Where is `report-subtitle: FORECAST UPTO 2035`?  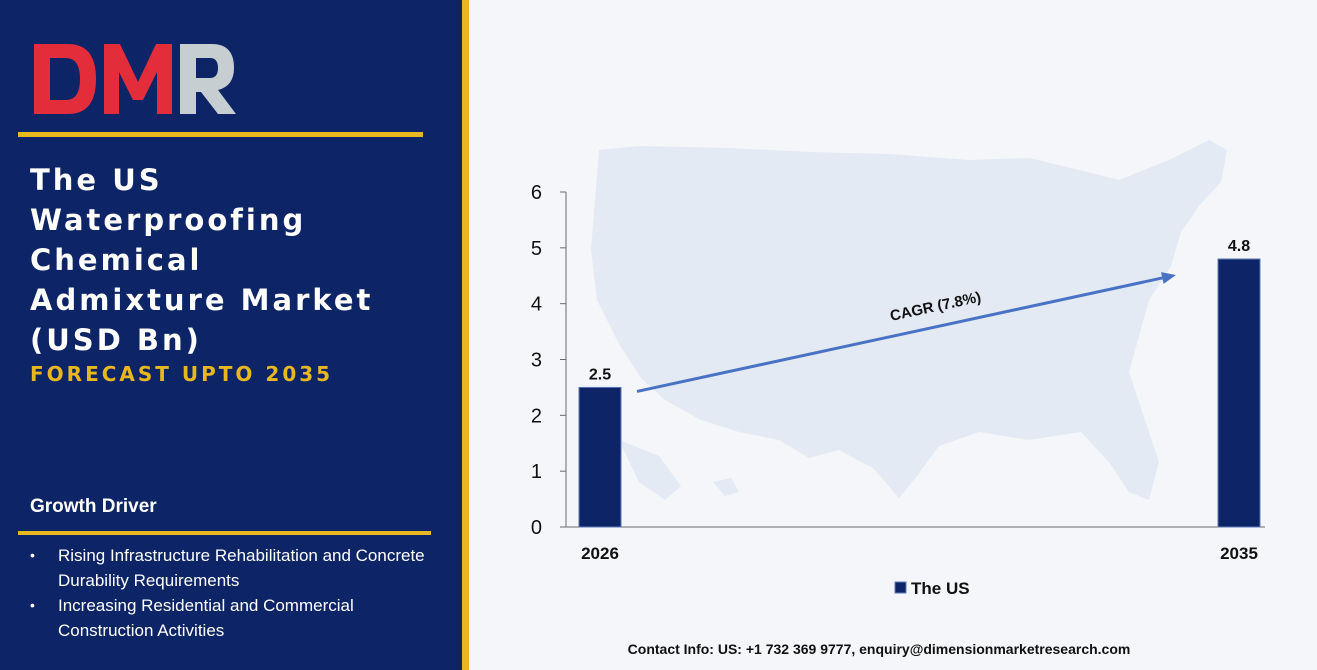
report-subtitle: FORECAST UPTO 2035 is located at coordinates (182, 374).